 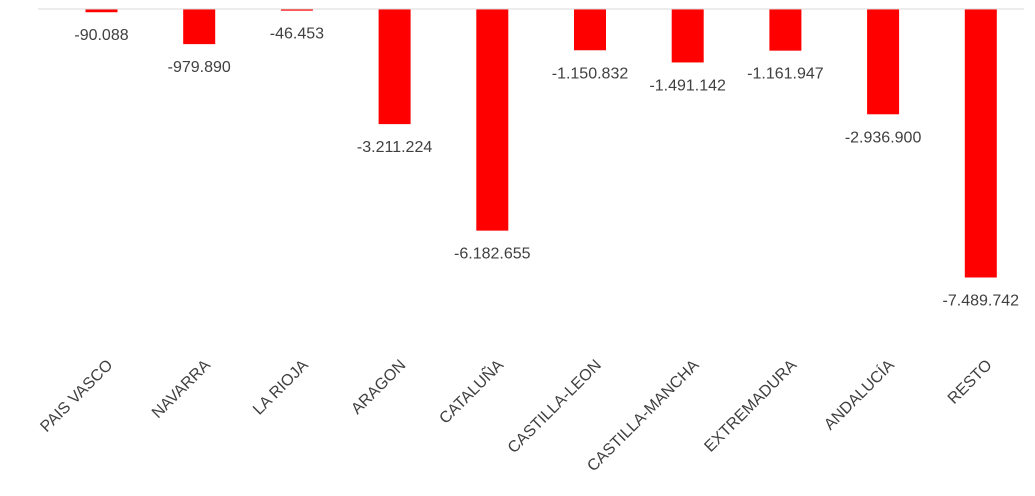 What do you see at coordinates (859, 394) in the screenshot?
I see `category-label: ANDALUCÍA` at bounding box center [859, 394].